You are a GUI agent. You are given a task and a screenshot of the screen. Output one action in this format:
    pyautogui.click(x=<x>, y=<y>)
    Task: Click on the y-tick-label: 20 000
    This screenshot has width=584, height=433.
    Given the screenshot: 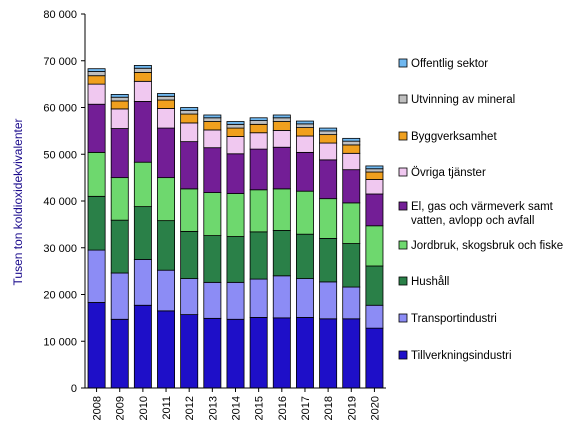 What is the action you would take?
    pyautogui.click(x=60, y=296)
    